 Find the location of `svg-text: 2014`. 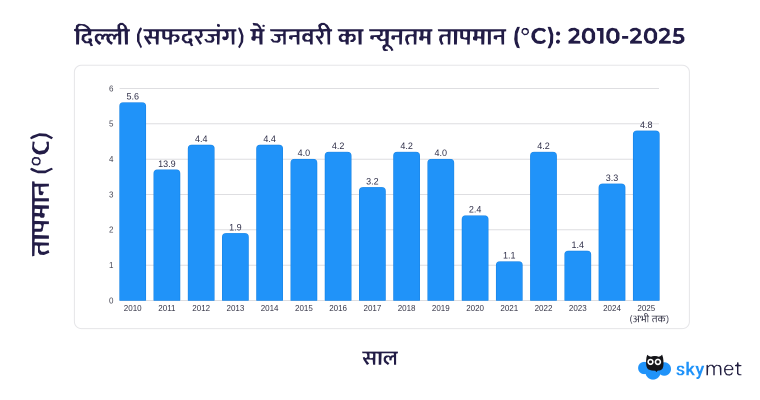

svg-text: 2014 is located at coordinates (270, 308).